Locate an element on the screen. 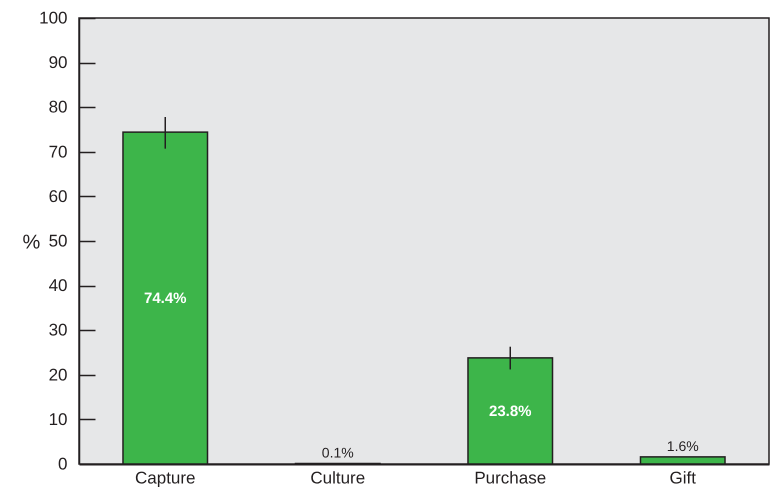  y-tick-label: 60 is located at coordinates (58, 196).